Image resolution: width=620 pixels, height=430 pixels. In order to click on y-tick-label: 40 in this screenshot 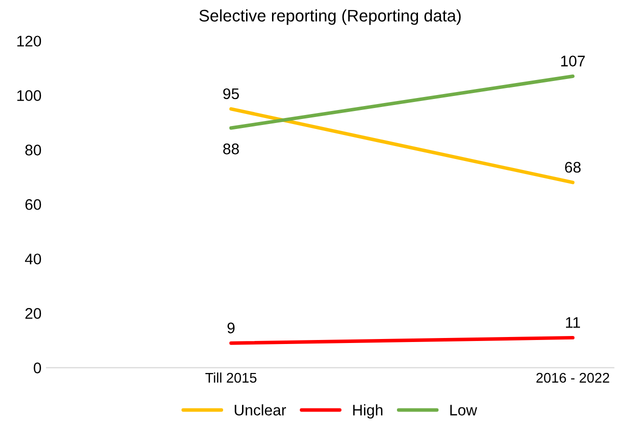, I will do `click(33, 259)`.